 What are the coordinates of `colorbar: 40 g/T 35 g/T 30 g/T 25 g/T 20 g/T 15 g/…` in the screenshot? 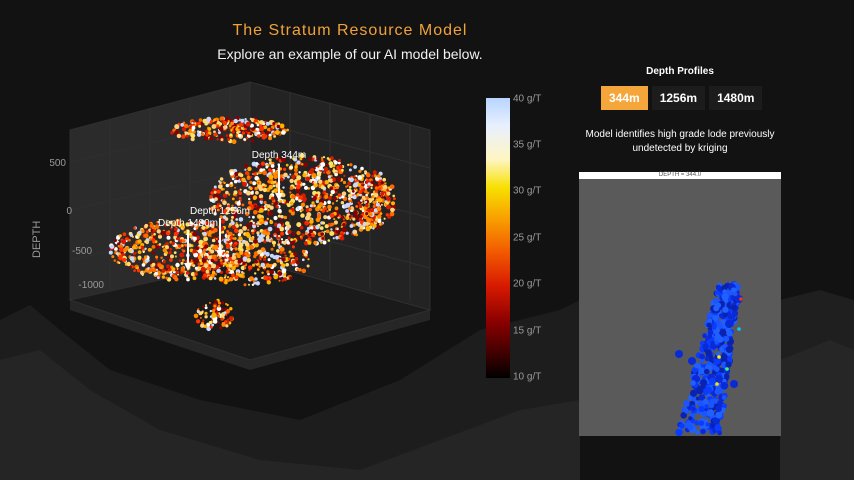 It's located at (521, 238).